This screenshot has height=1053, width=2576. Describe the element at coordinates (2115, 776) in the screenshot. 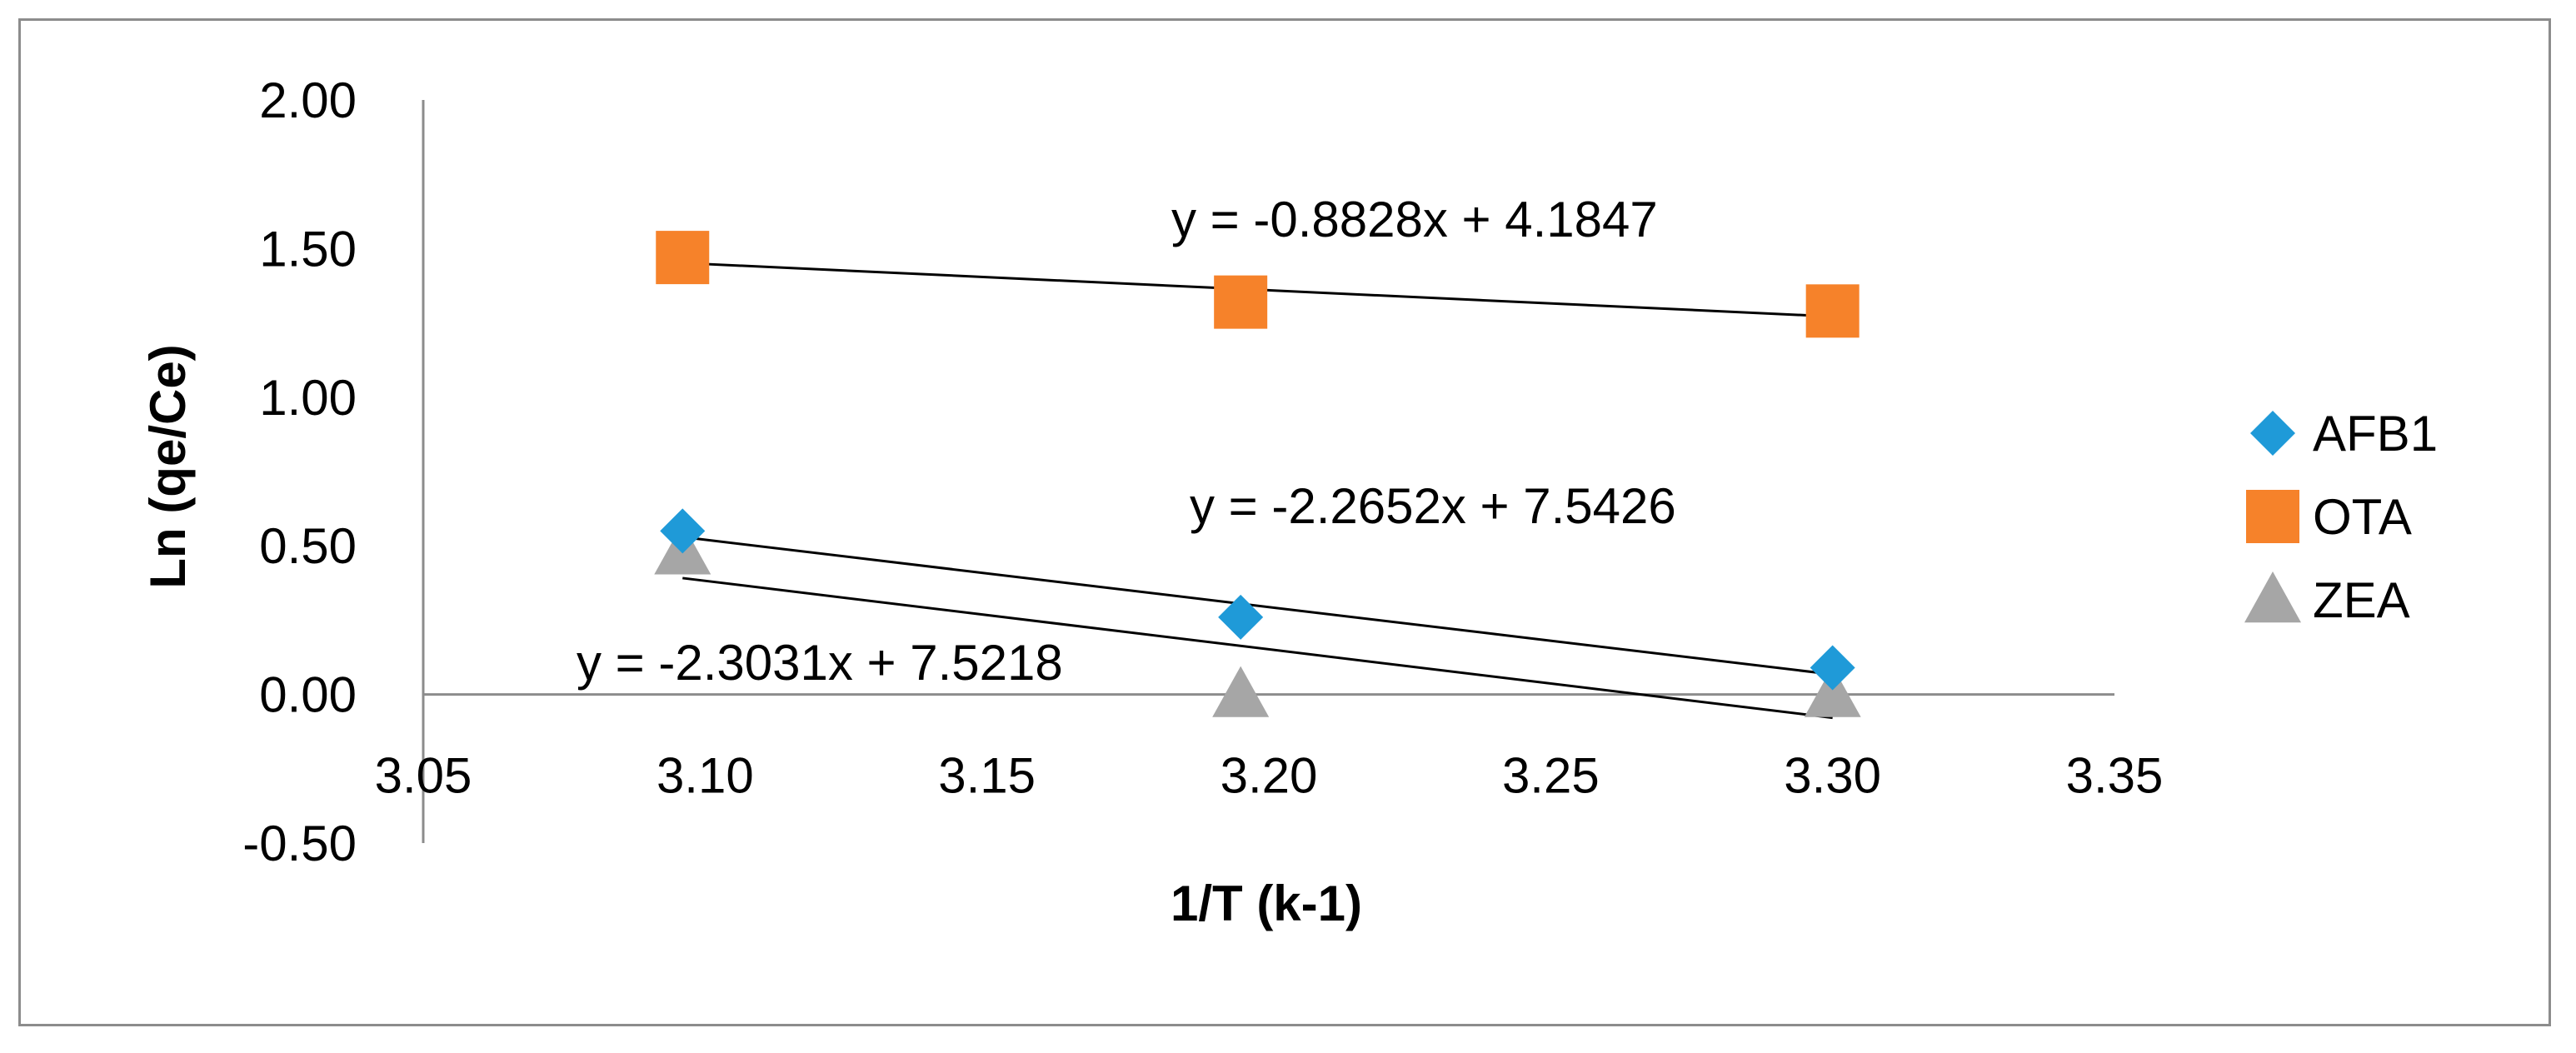

I see `x-tick-label: 3.35` at that location.